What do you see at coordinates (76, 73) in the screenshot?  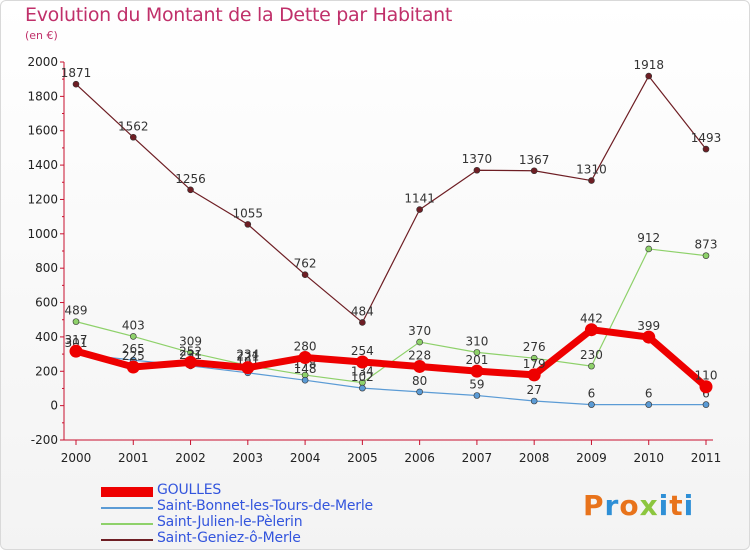 I see `data-label-saint-geniez-o-merle: 1871` at bounding box center [76, 73].